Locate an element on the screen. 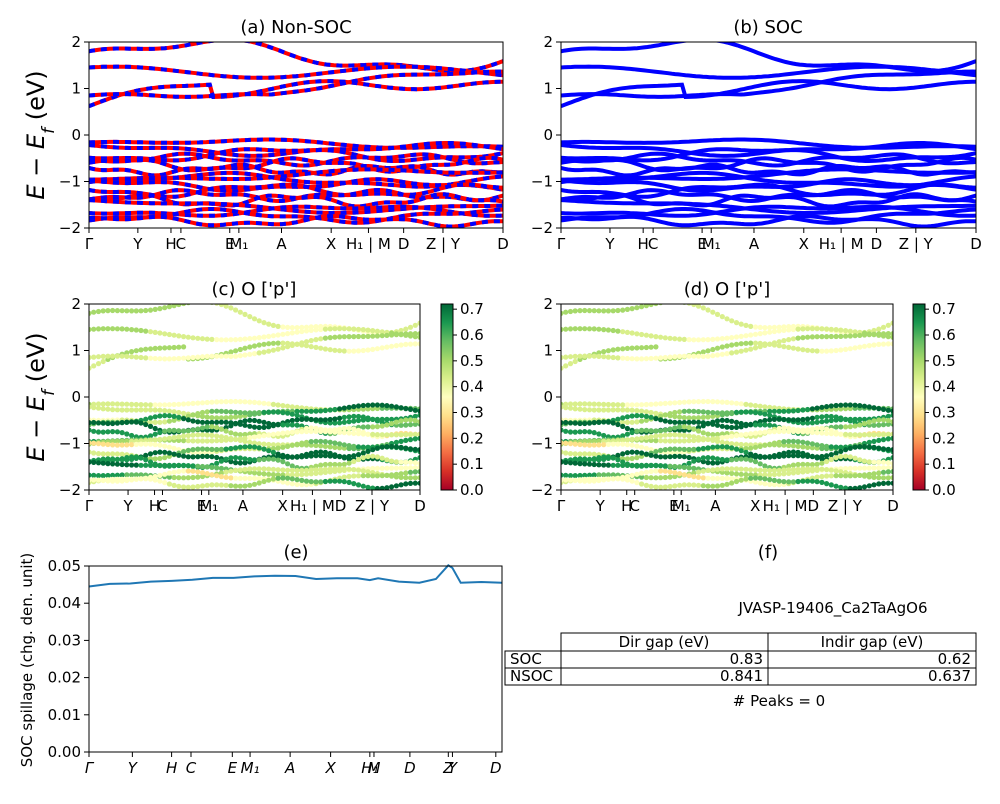 This screenshot has width=1000, height=804. y-tick-label: 0.01 is located at coordinates (64, 715).